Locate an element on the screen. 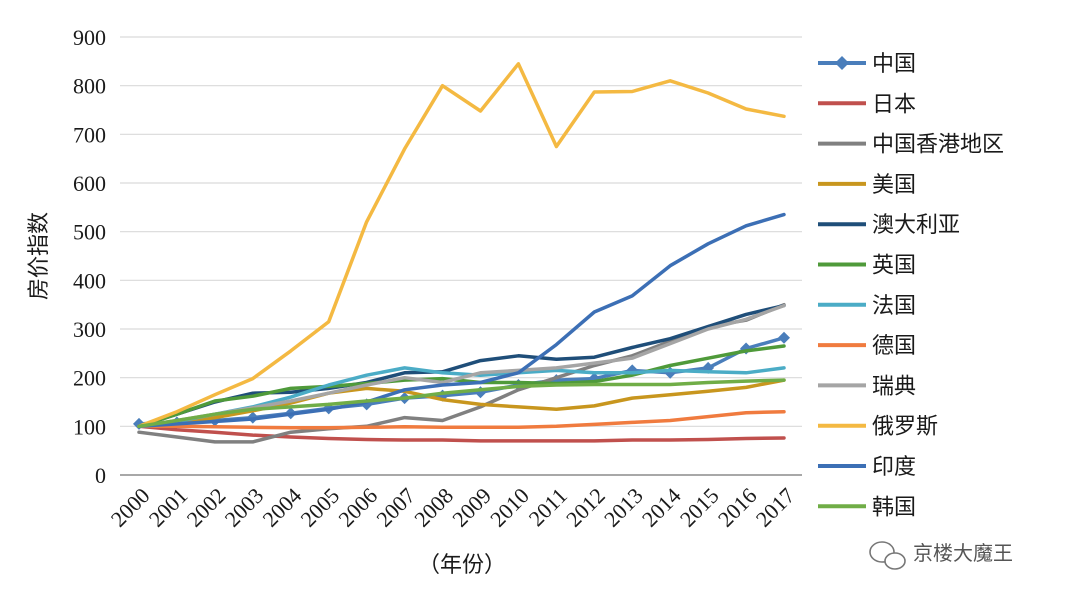  y-tick-label: 500 is located at coordinates (89, 232).